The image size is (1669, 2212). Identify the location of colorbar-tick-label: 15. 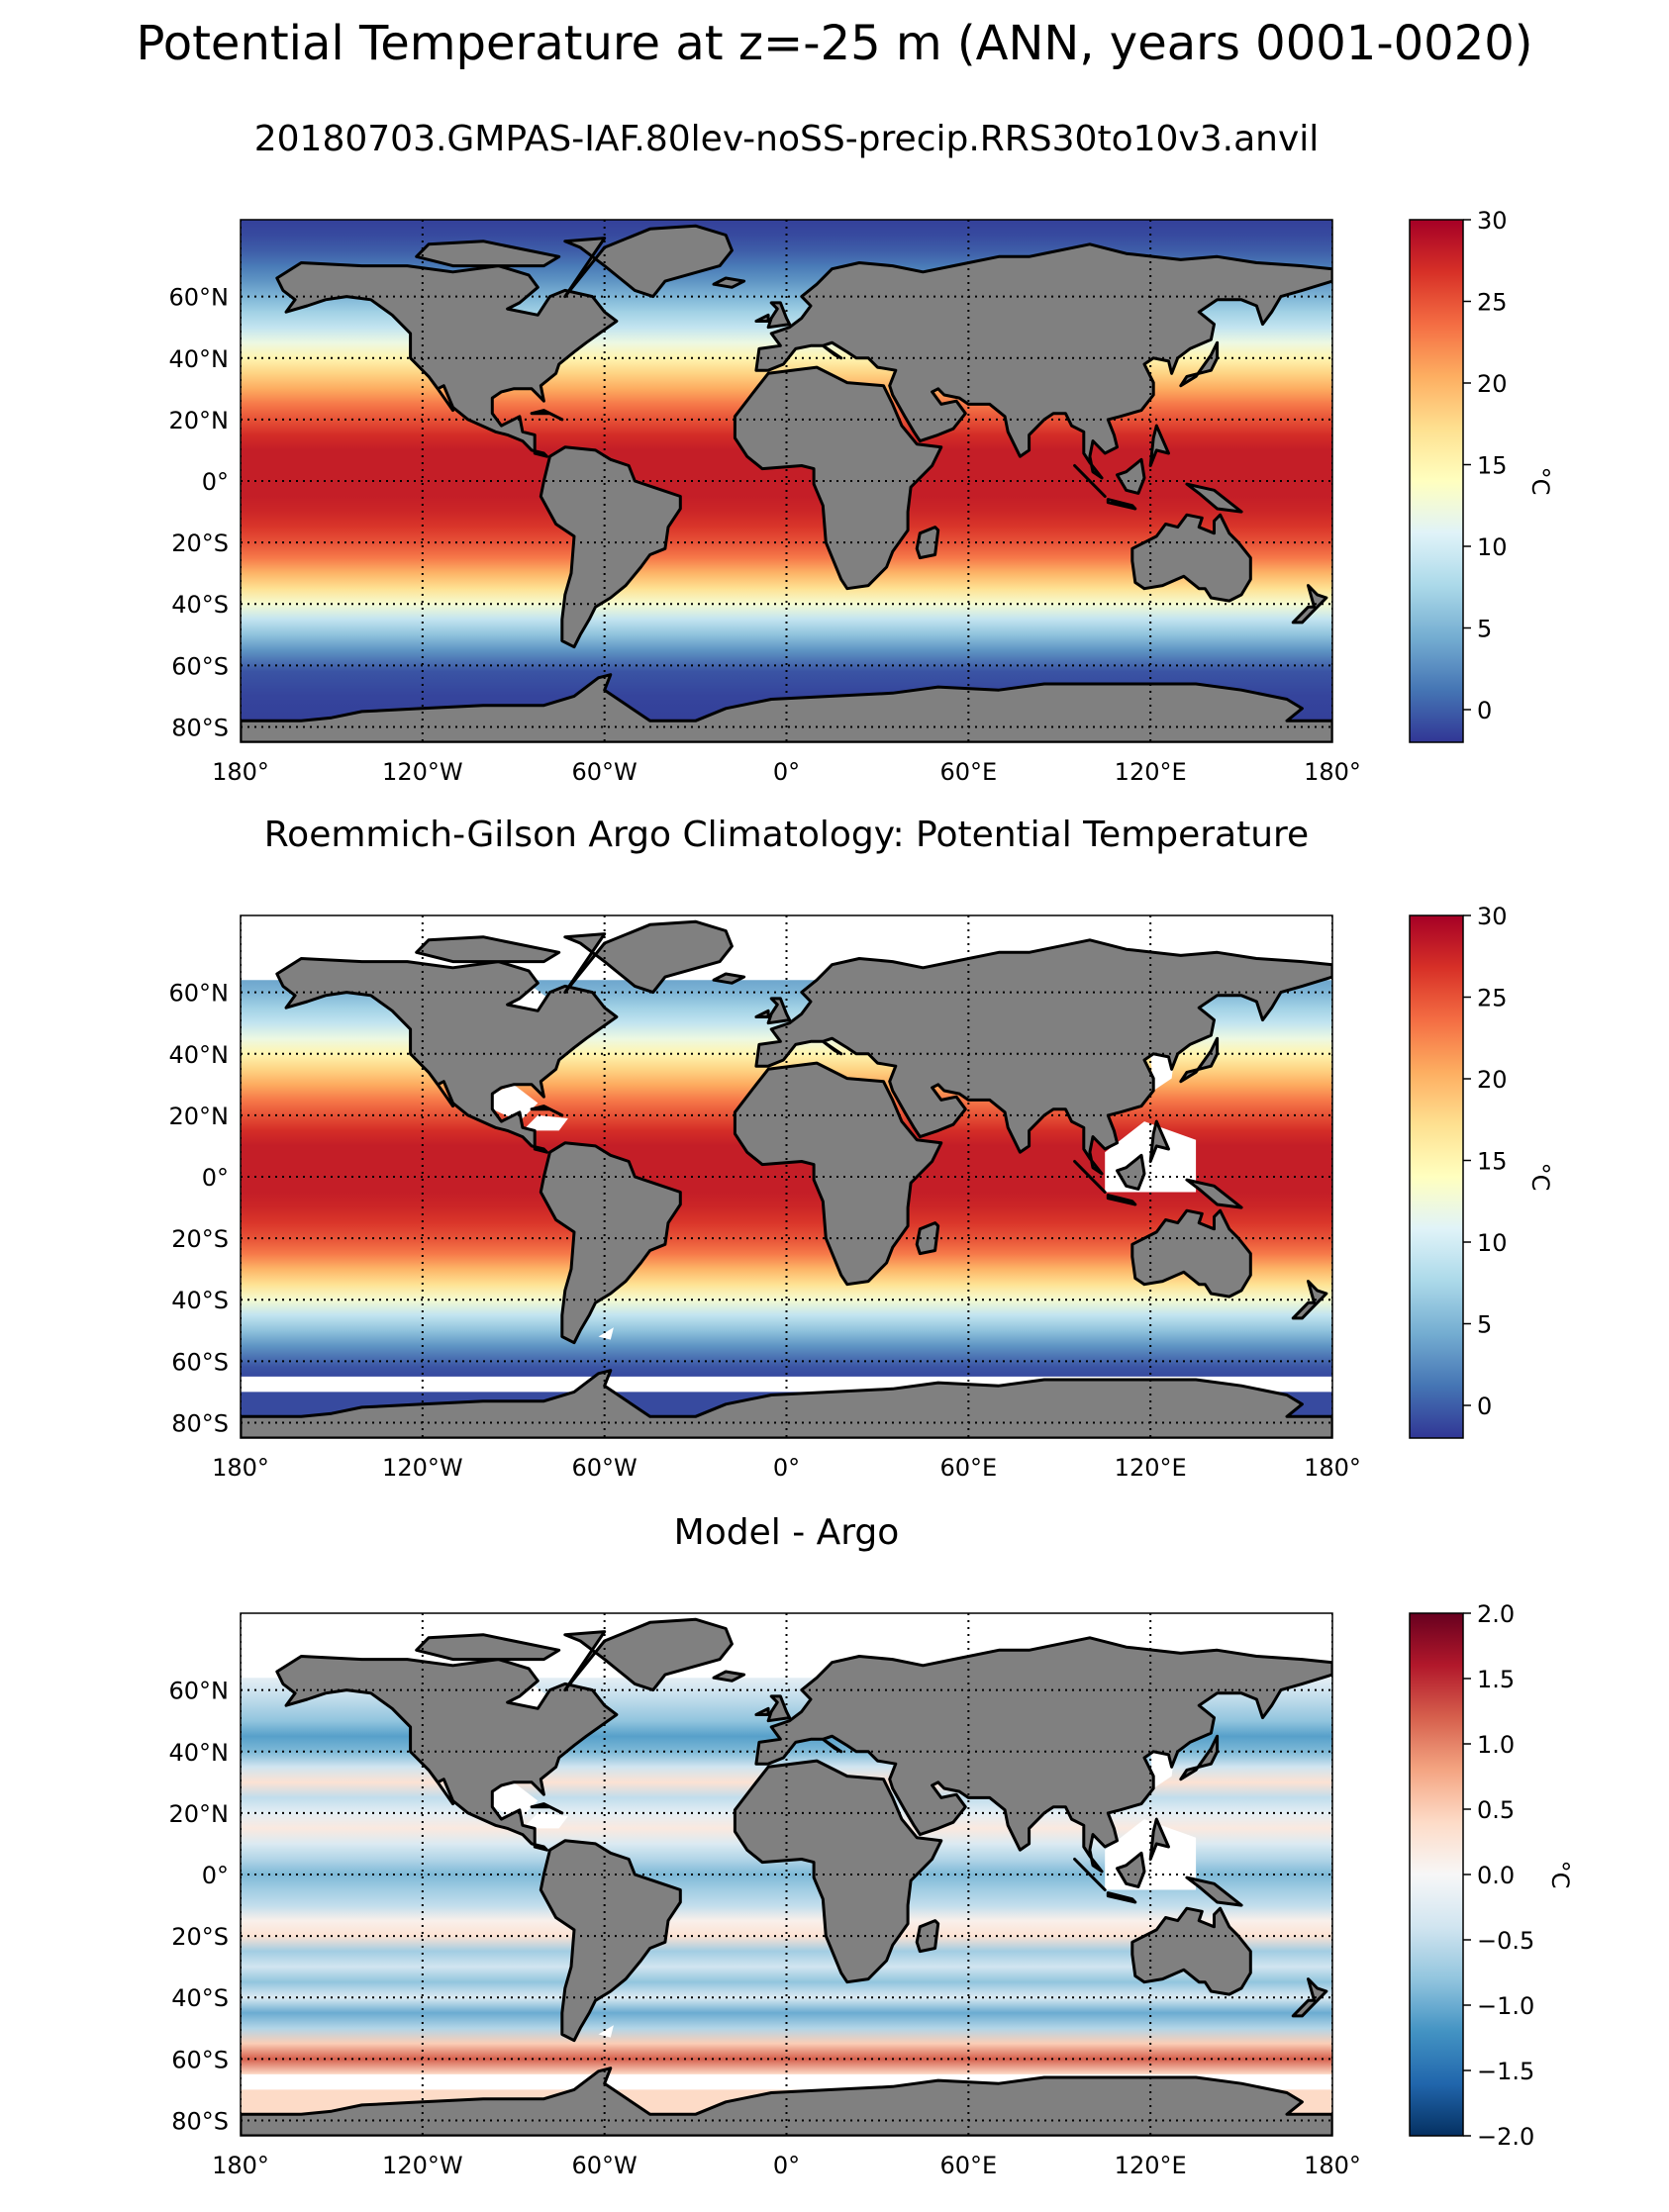
(1492, 466).